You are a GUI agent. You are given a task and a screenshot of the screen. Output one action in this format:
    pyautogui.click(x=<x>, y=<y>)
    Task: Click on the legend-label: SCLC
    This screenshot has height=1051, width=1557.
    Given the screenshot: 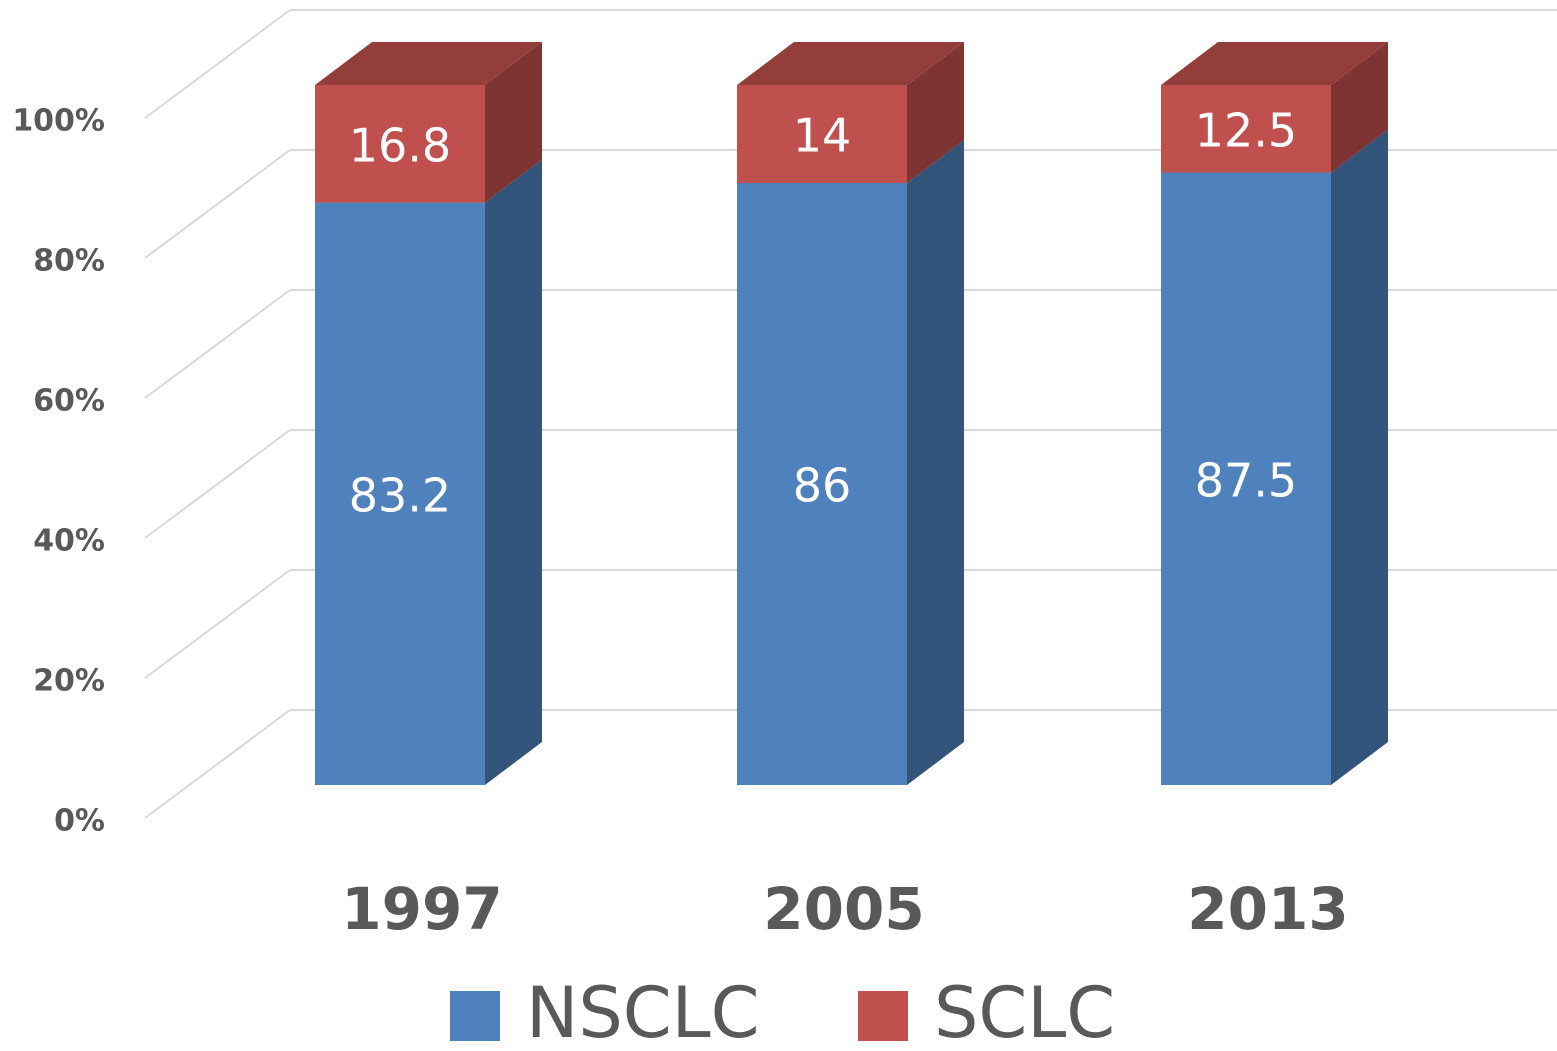 What is the action you would take?
    pyautogui.click(x=1024, y=1011)
    